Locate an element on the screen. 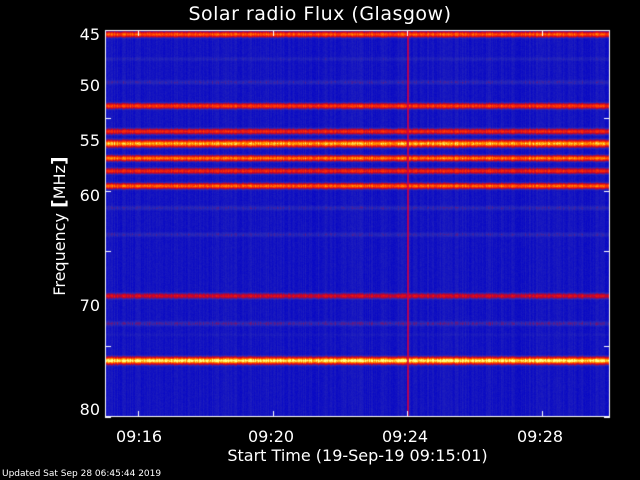 The image size is (640, 480). x-tick-label: 09:20 is located at coordinates (271, 436).